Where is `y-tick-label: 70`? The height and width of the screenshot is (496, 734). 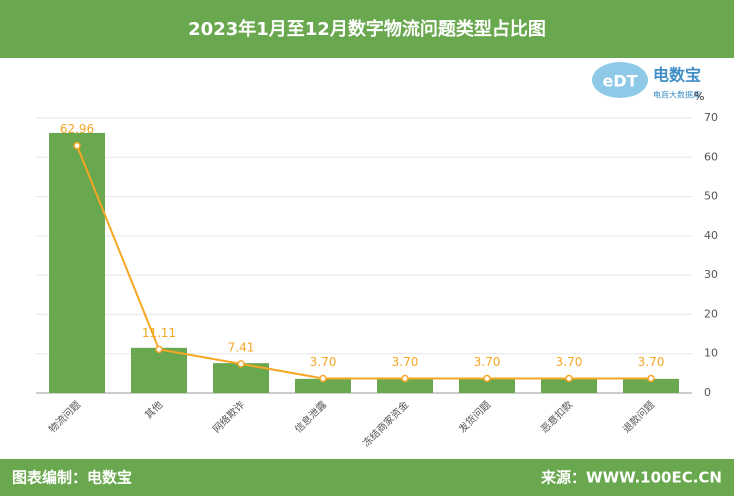 y-tick-label: 70 is located at coordinates (711, 117).